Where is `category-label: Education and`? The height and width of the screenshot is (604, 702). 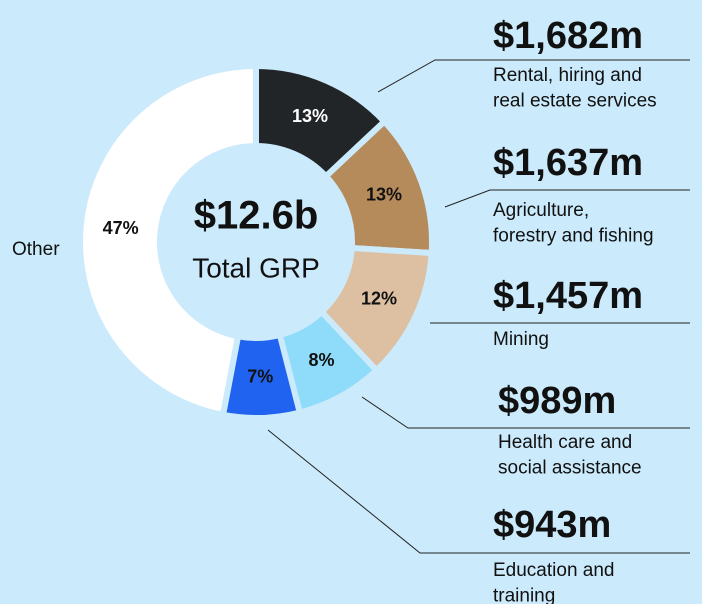
category-label: Education and is located at coordinates (554, 570).